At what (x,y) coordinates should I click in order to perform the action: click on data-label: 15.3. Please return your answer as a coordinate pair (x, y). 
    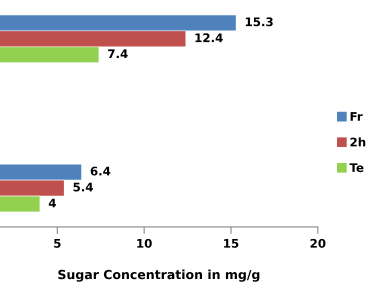
    Looking at the image, I should click on (259, 21).